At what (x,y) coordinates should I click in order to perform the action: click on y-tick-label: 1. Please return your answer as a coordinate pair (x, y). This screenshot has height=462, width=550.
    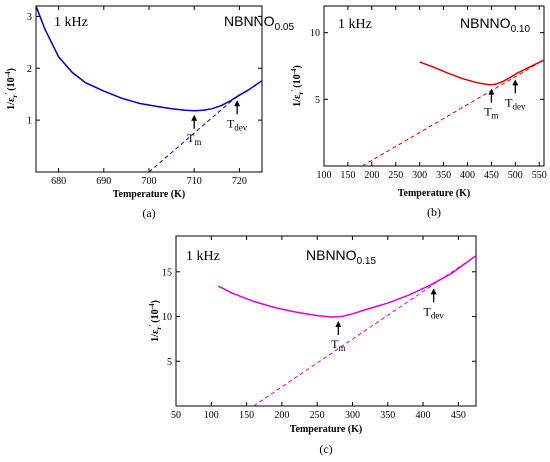
    Looking at the image, I should click on (29, 121).